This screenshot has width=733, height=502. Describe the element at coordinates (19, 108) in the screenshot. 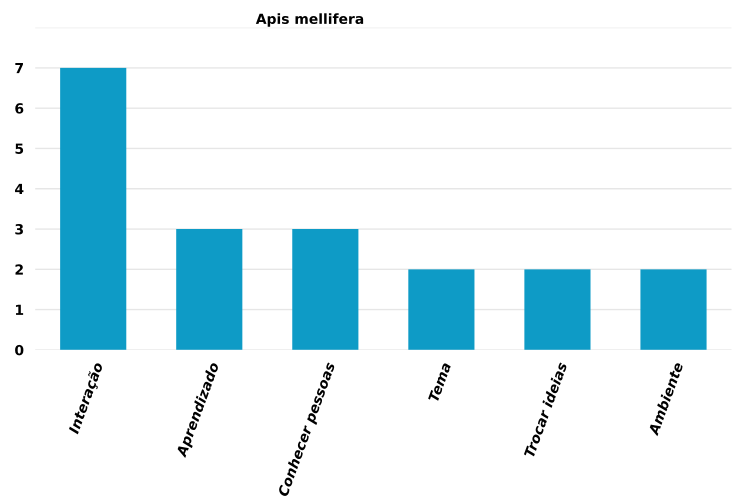

I see `y-tick-label: 6` at that location.